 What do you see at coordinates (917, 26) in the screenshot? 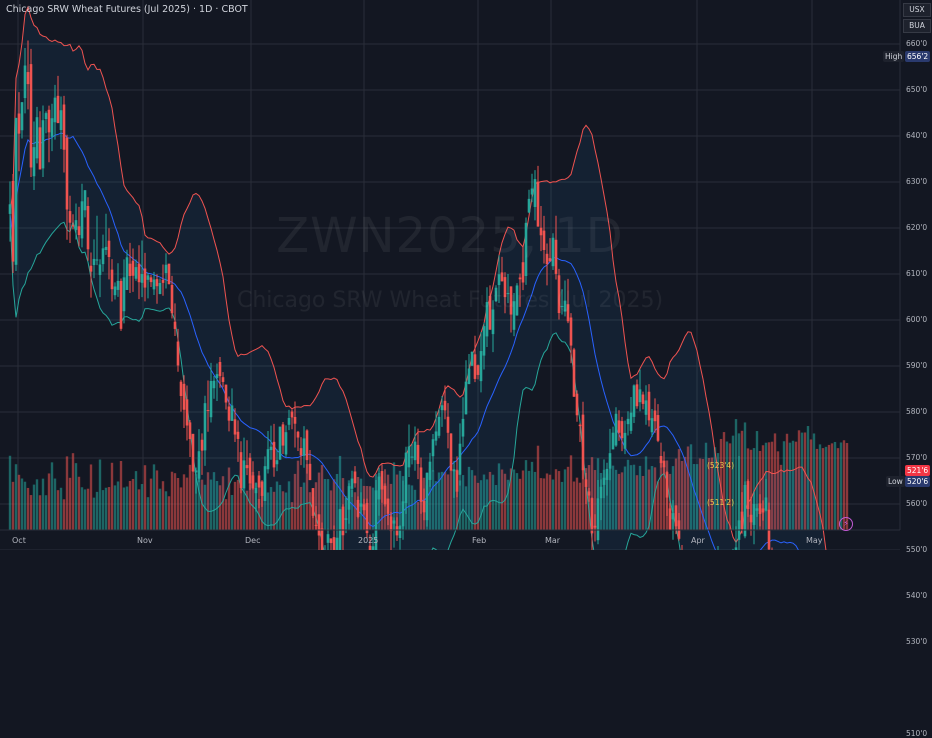
I see `currency-bua-button: BUA` at bounding box center [917, 26].